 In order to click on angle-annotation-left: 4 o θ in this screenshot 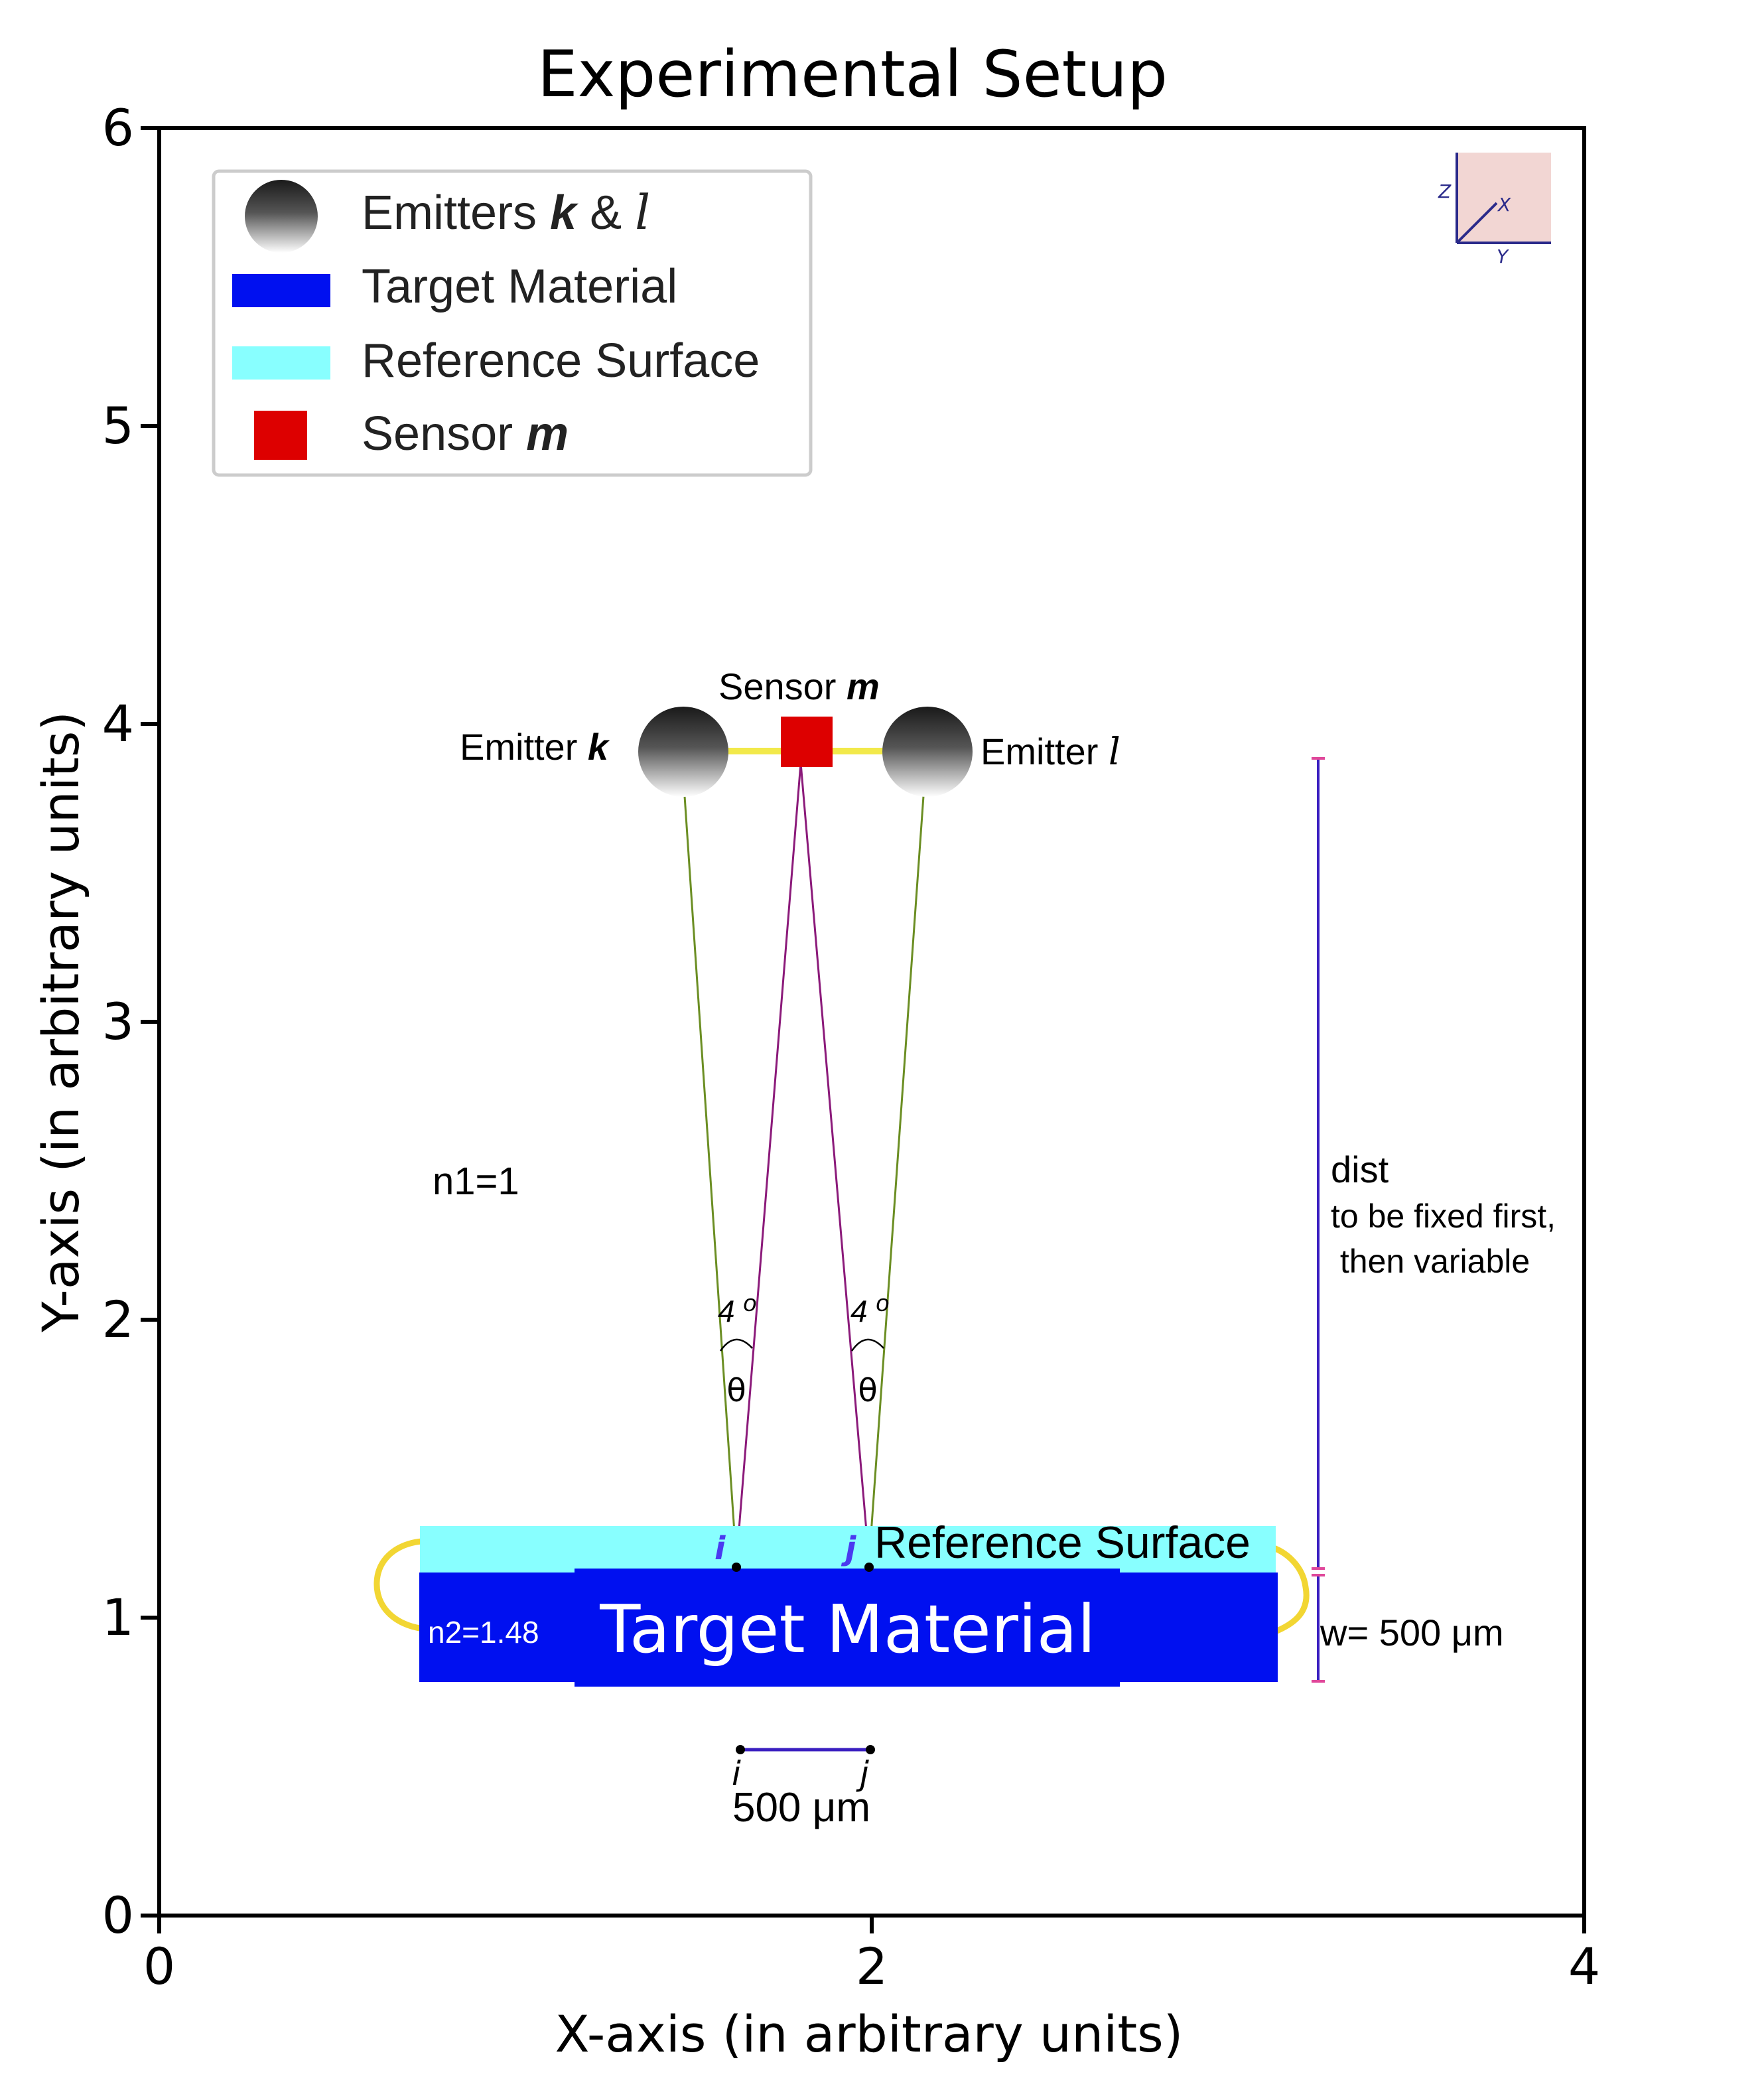, I will do `click(737, 1349)`.